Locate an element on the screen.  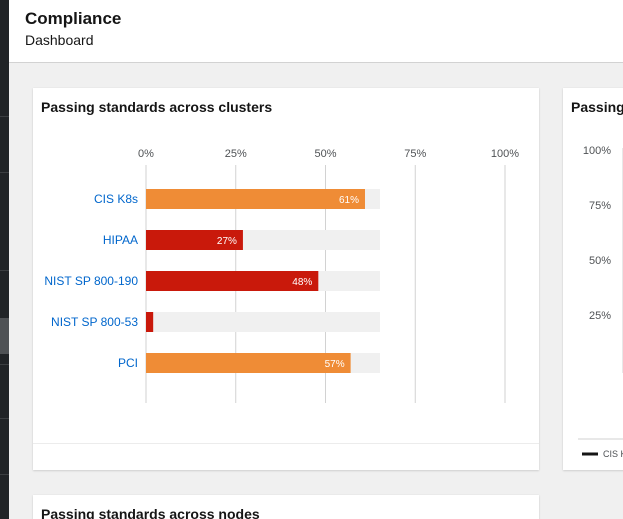
category-label: PCI is located at coordinates (128, 363).